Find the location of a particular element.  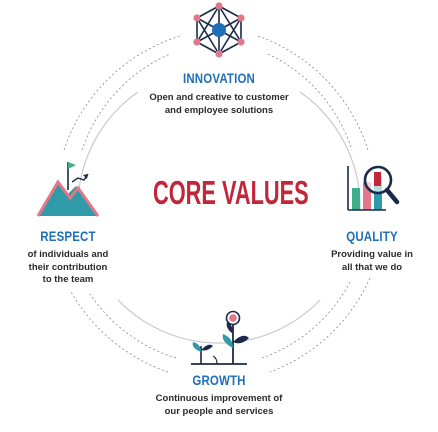

quality-description-line2: all that we do is located at coordinates (372, 267).